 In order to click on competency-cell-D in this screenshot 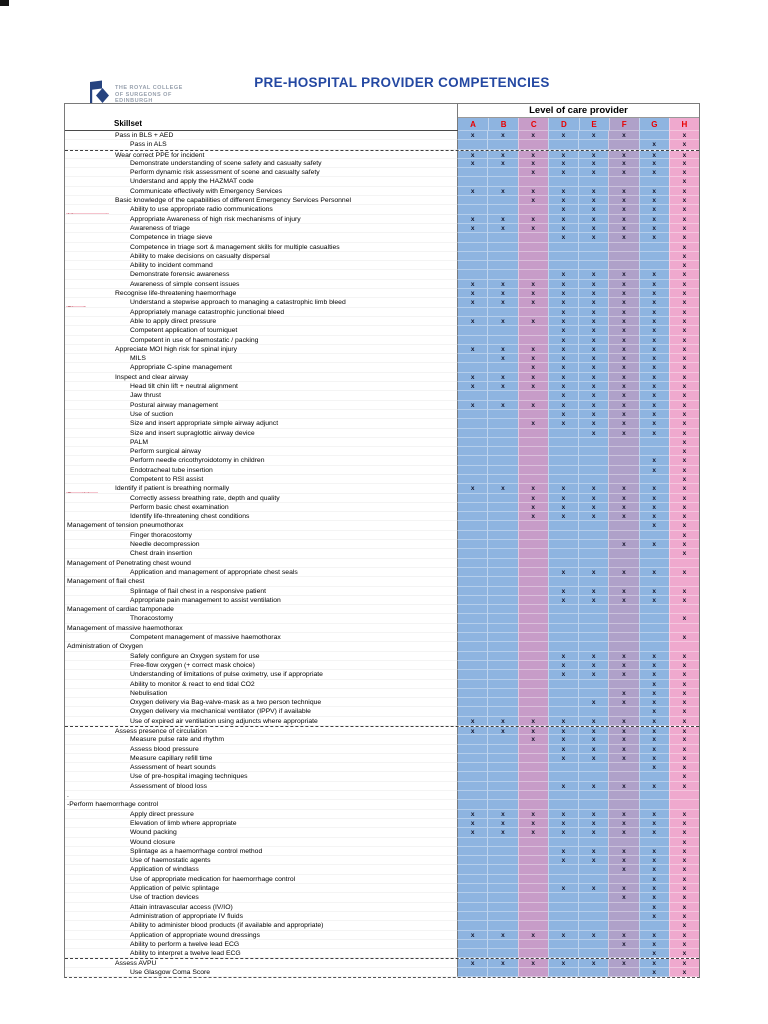, I will do `click(562, 145)`.